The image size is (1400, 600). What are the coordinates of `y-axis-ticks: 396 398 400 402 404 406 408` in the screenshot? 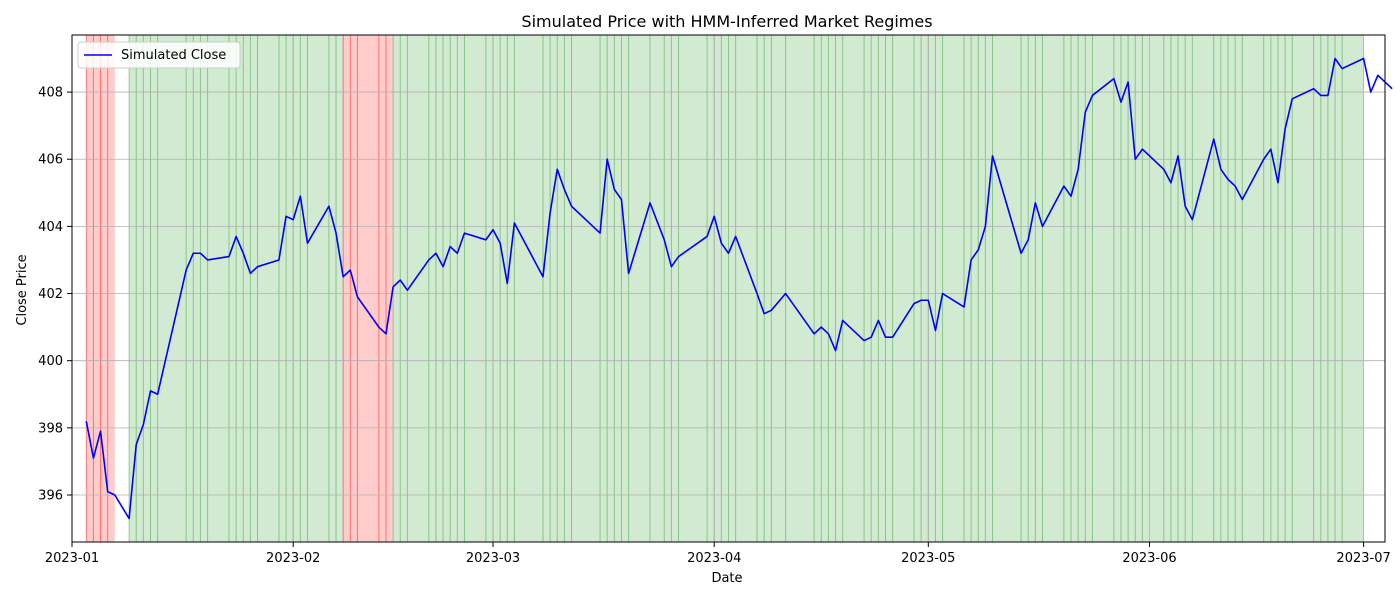 It's located at (55, 294).